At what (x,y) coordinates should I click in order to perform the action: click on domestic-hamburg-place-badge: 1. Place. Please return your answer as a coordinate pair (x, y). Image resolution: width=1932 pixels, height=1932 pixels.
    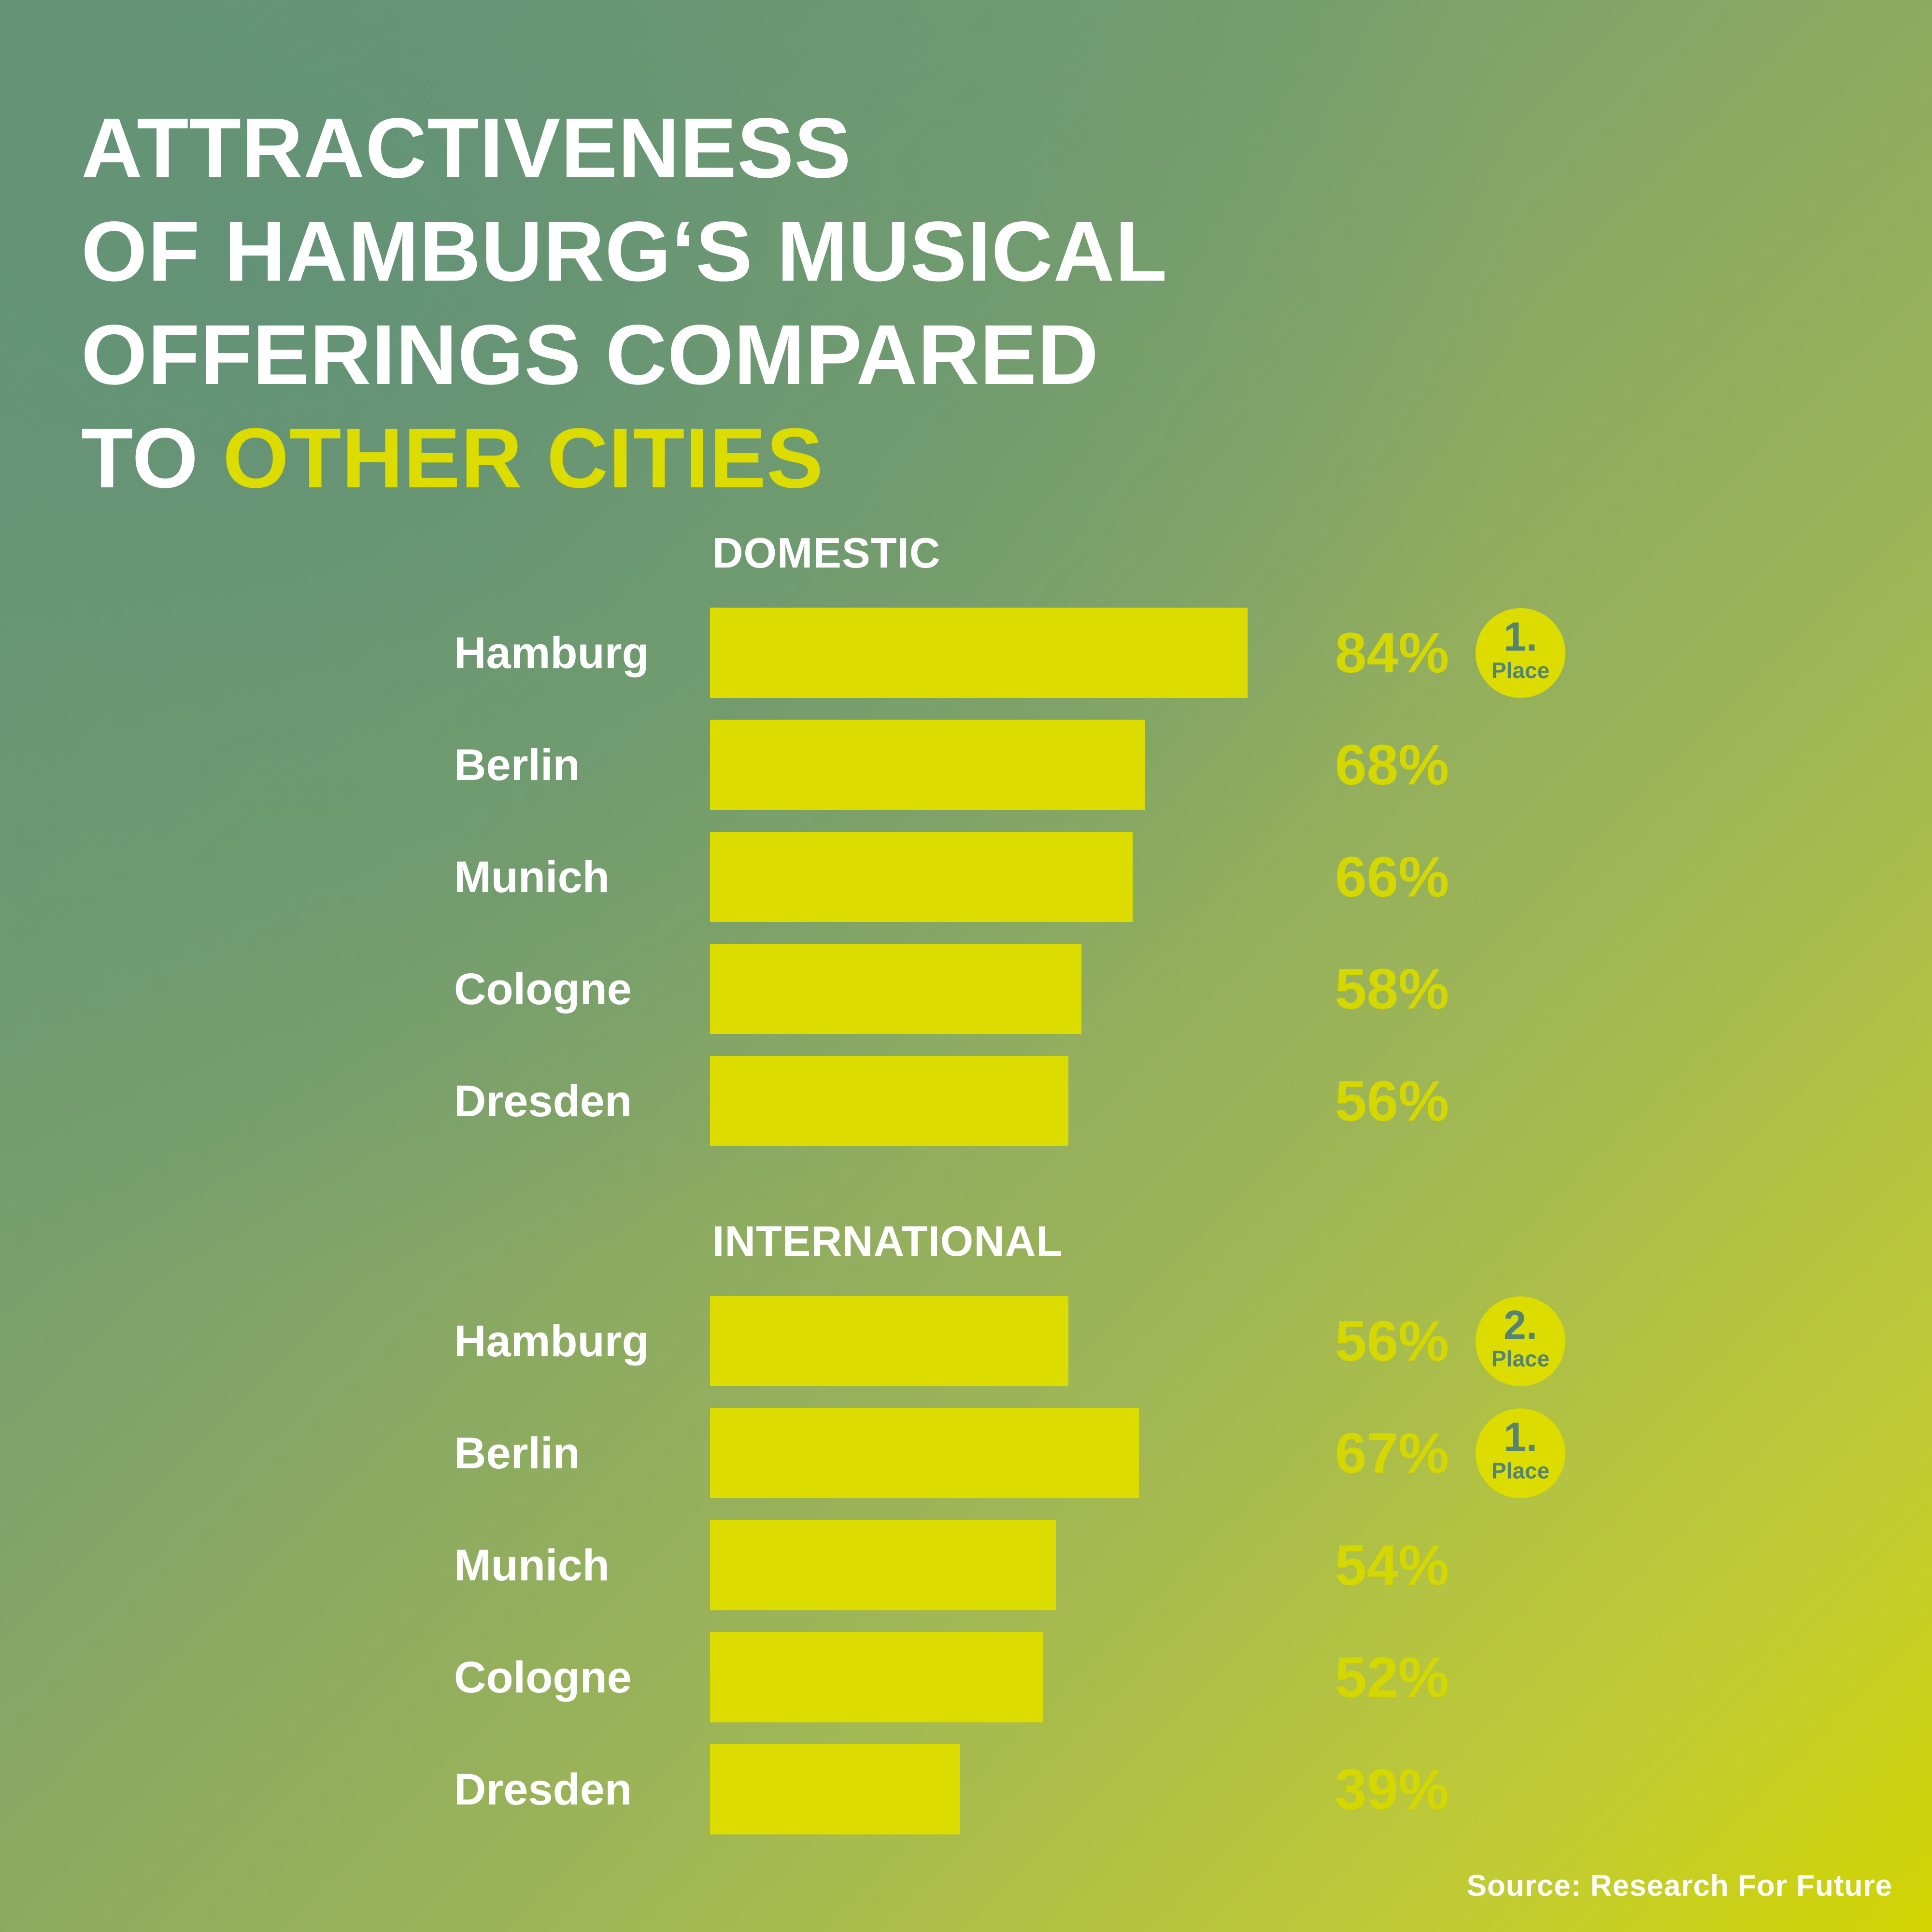
    Looking at the image, I should click on (1520, 653).